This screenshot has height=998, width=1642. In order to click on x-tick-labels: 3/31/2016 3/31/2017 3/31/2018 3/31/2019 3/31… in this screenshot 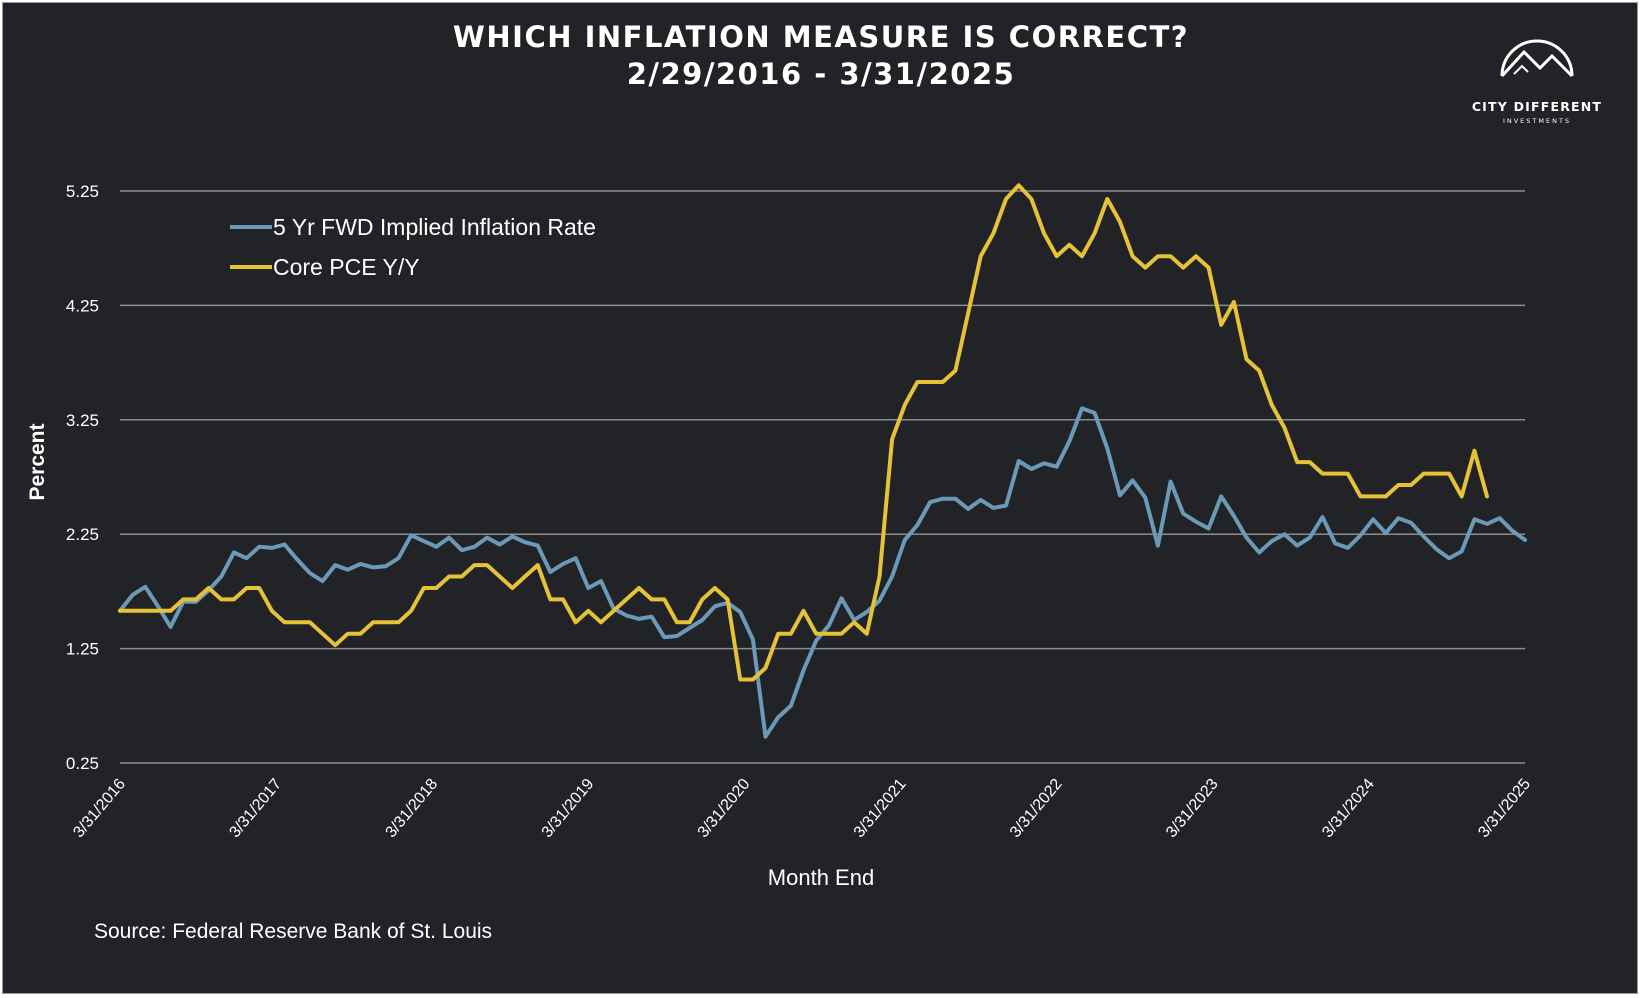, I will do `click(802, 809)`.